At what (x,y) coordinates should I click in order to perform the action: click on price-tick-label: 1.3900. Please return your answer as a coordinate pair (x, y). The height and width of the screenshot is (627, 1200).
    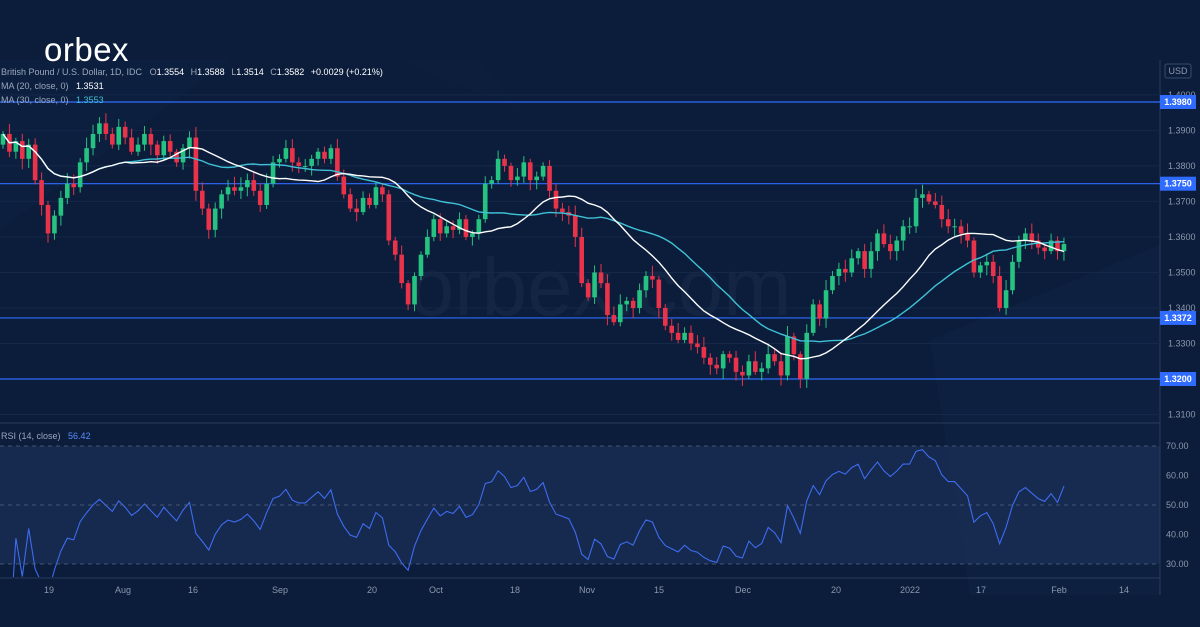
    Looking at the image, I should click on (1182, 130).